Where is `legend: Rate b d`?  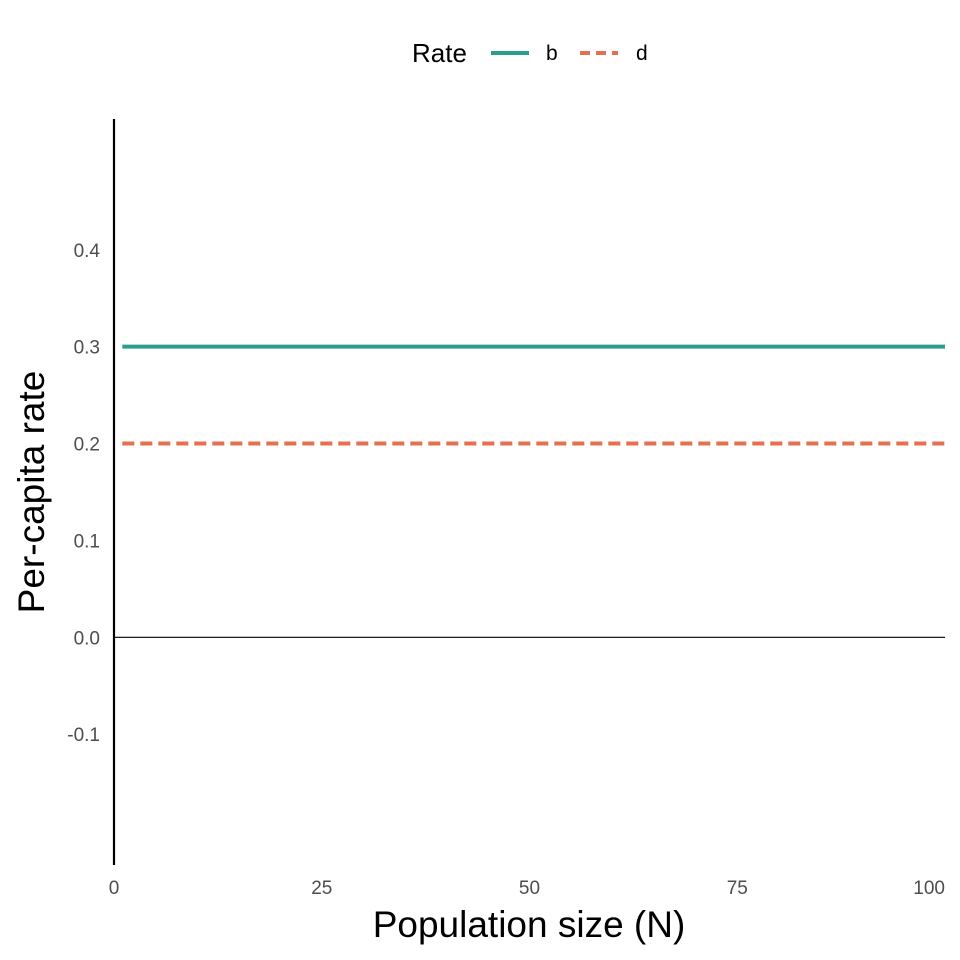
legend: Rate b d is located at coordinates (530, 53).